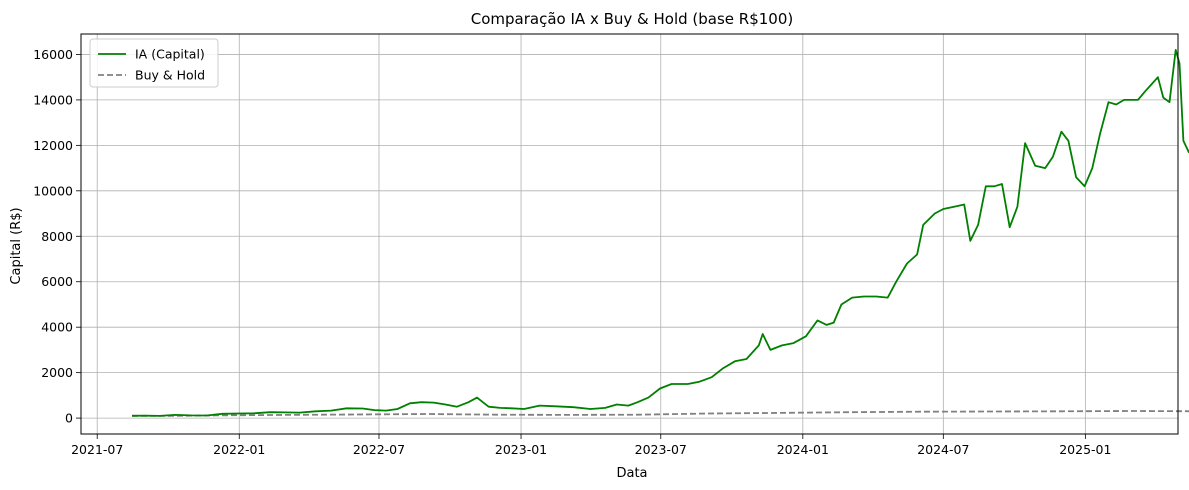 The image size is (1189, 490). Describe the element at coordinates (521, 449) in the screenshot. I see `x-tick-label: 2023-01` at that location.